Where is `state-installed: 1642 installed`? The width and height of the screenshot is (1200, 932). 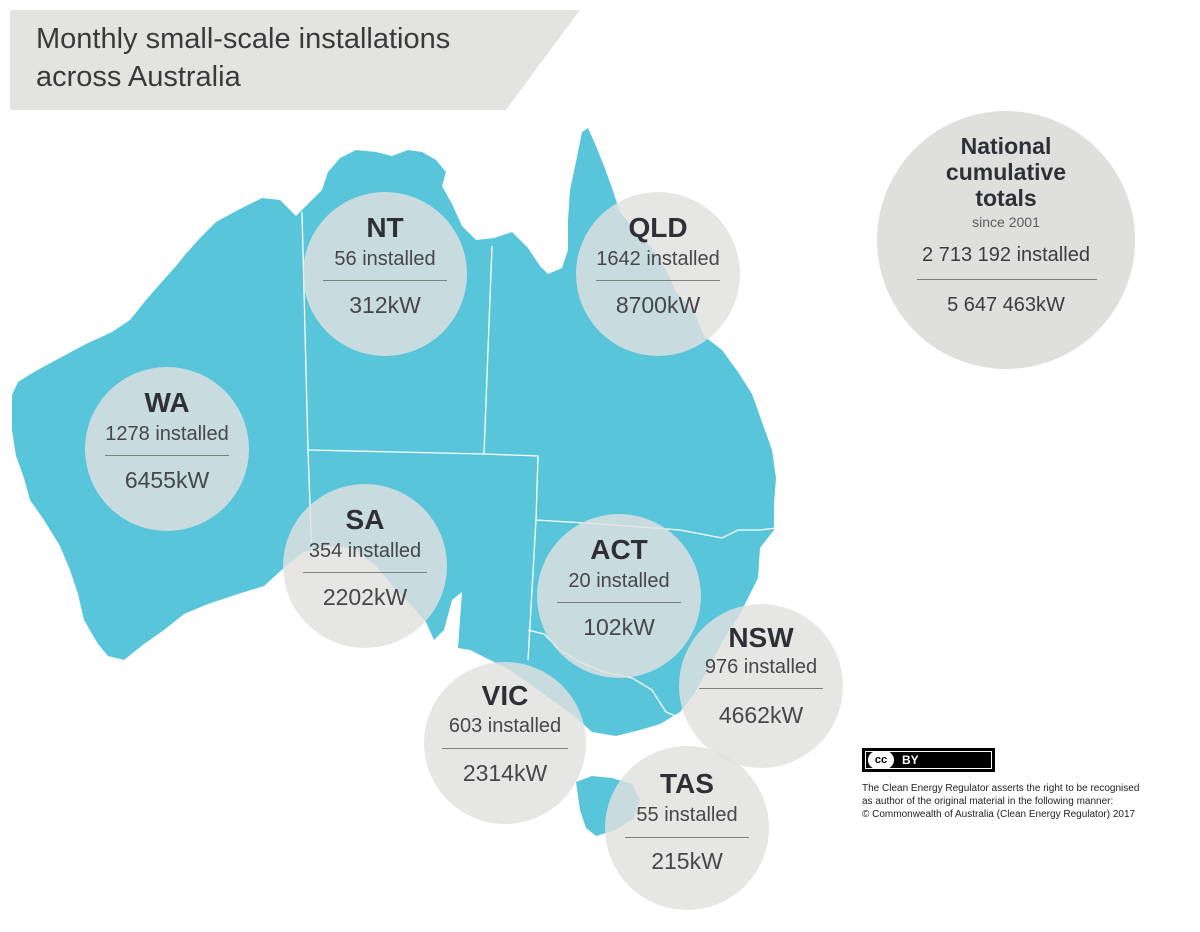
state-installed: 1642 installed is located at coordinates (658, 259).